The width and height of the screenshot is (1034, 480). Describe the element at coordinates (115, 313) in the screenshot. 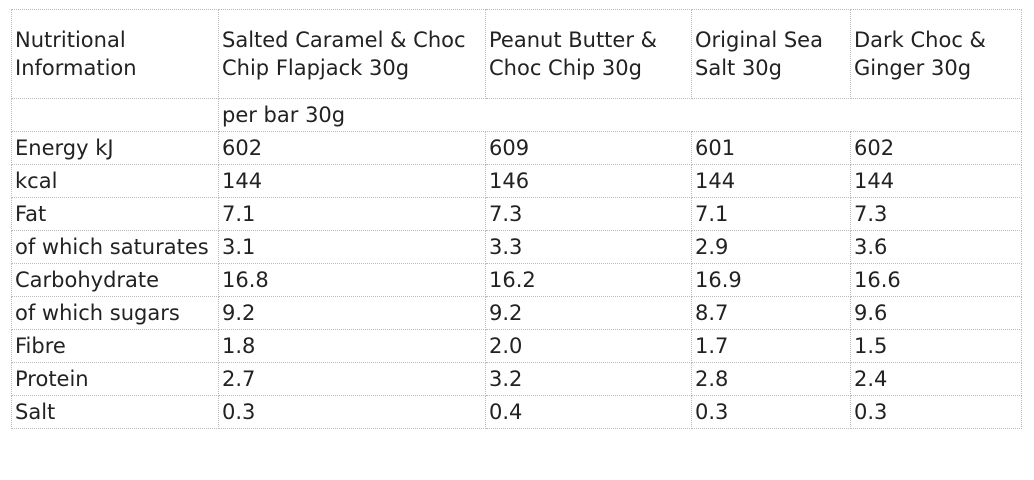

I see `row-label: of which sugars` at that location.